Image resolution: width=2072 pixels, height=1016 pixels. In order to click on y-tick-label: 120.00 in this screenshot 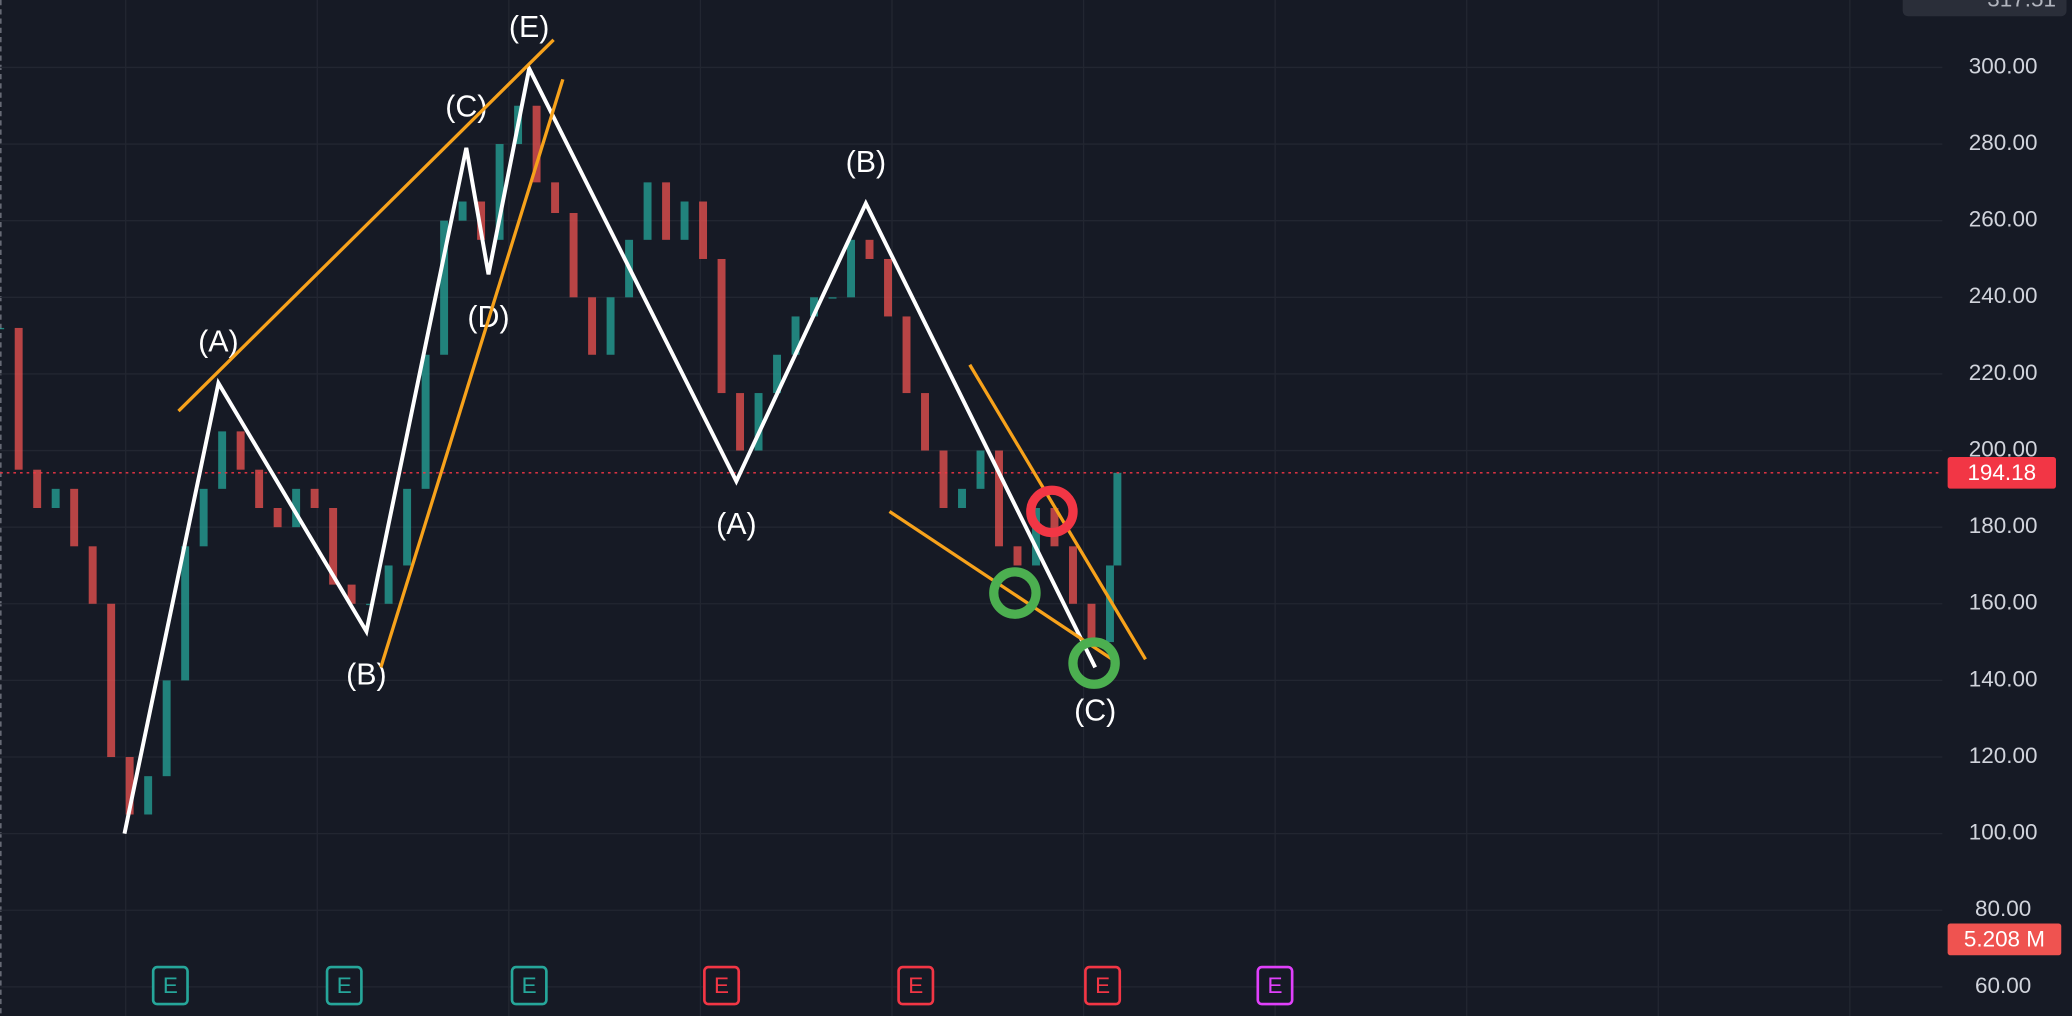, I will do `click(2003, 755)`.